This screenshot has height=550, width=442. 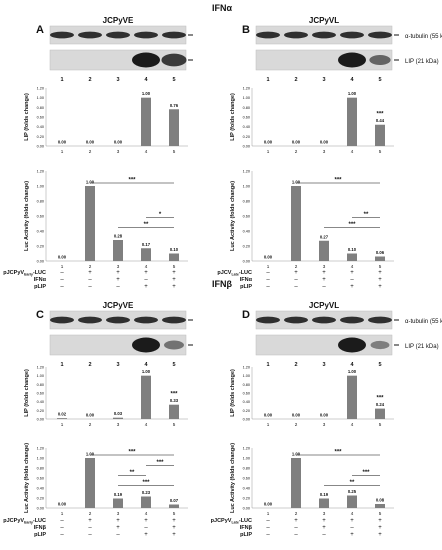 What do you see at coordinates (174, 400) in the screenshot?
I see `bar-value-label: 0.33` at bounding box center [174, 400].